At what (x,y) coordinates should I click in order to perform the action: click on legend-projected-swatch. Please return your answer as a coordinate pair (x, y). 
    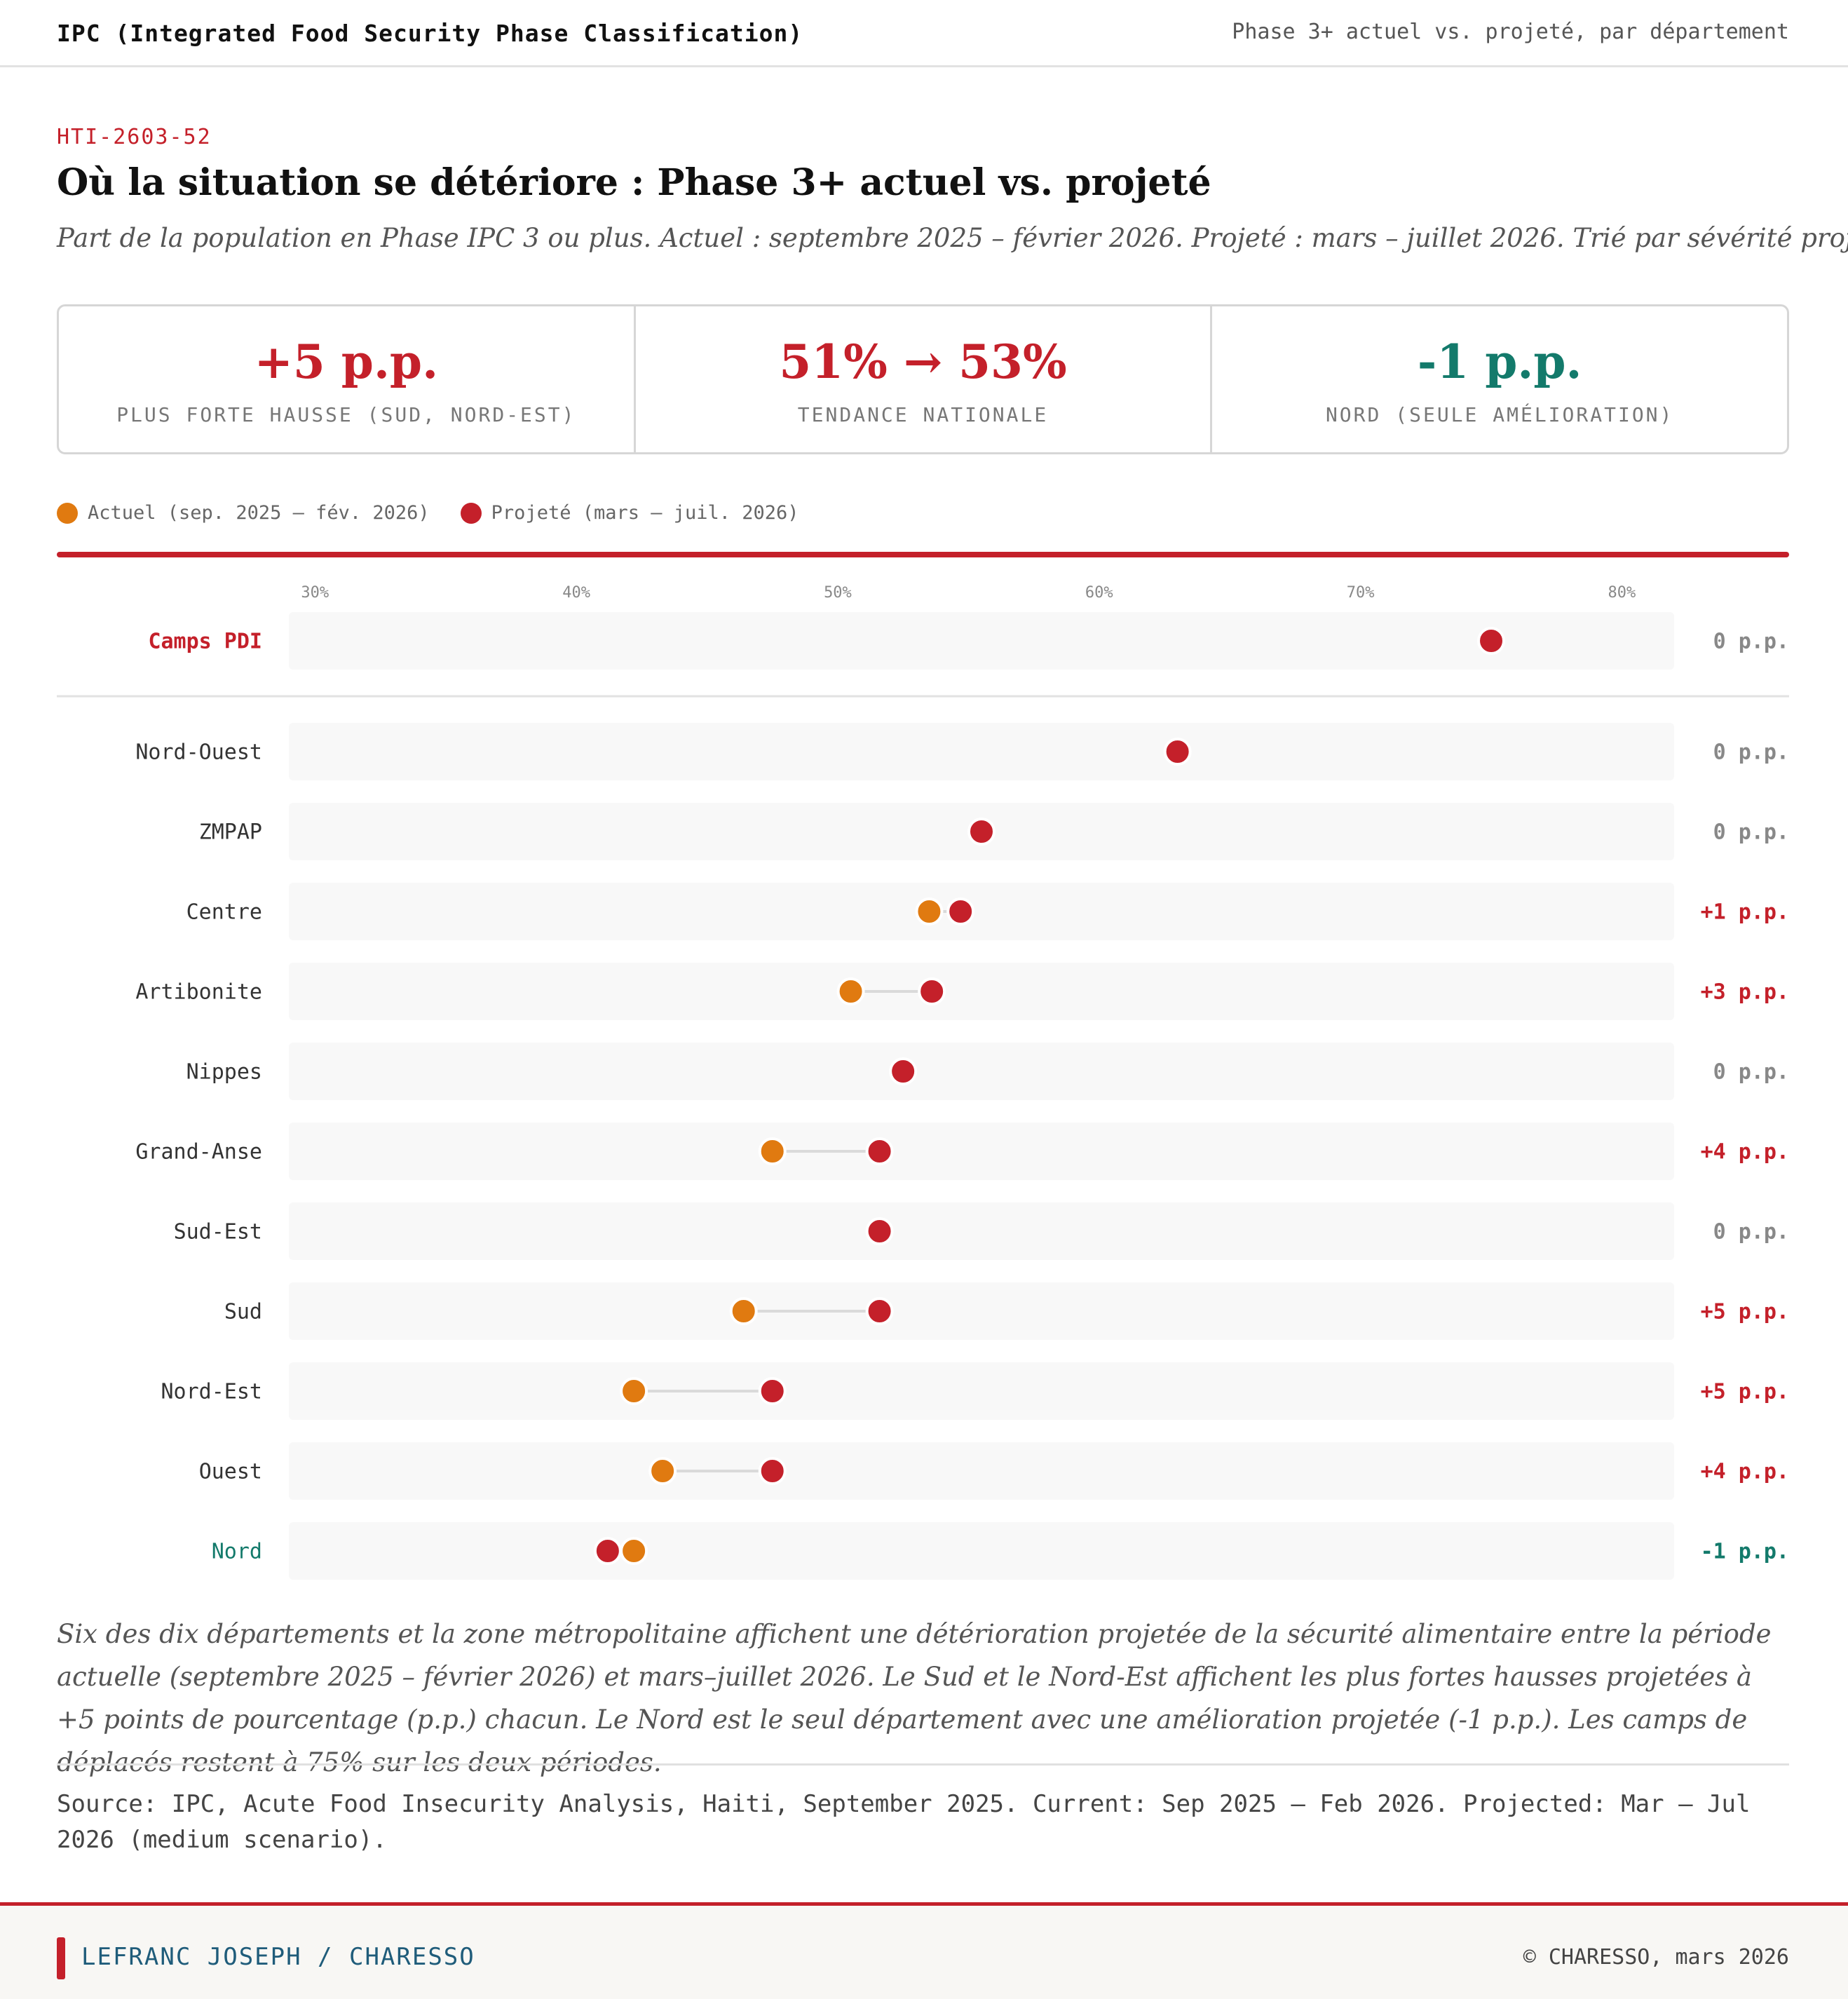
    Looking at the image, I should click on (471, 513).